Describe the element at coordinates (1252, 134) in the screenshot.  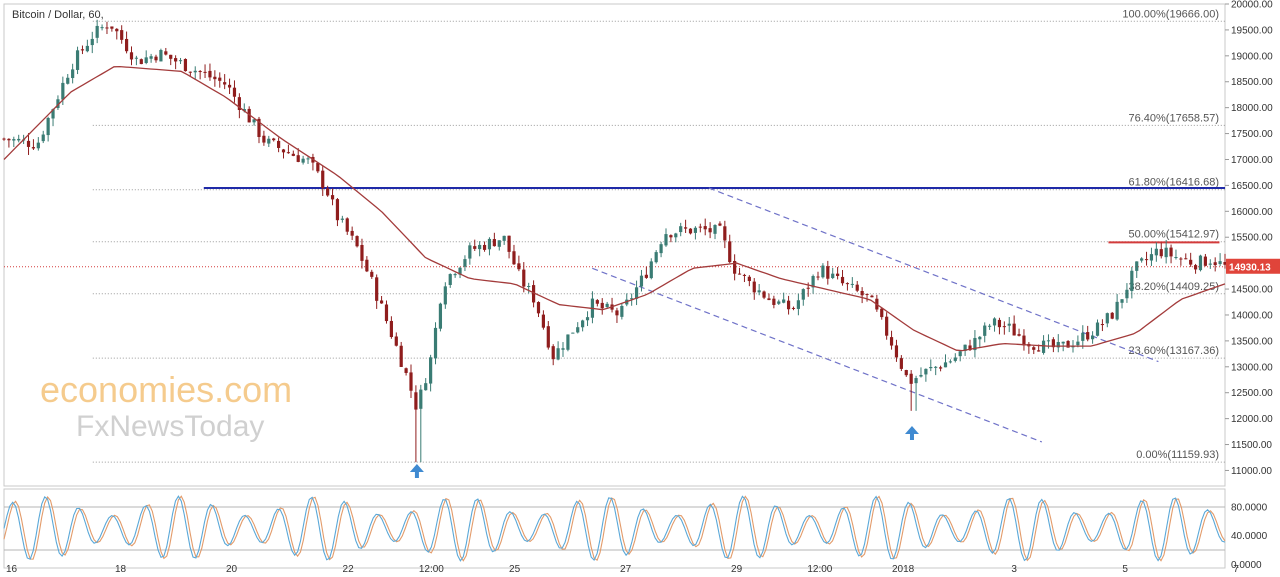
I see `y-tick-label: 17500.00` at that location.